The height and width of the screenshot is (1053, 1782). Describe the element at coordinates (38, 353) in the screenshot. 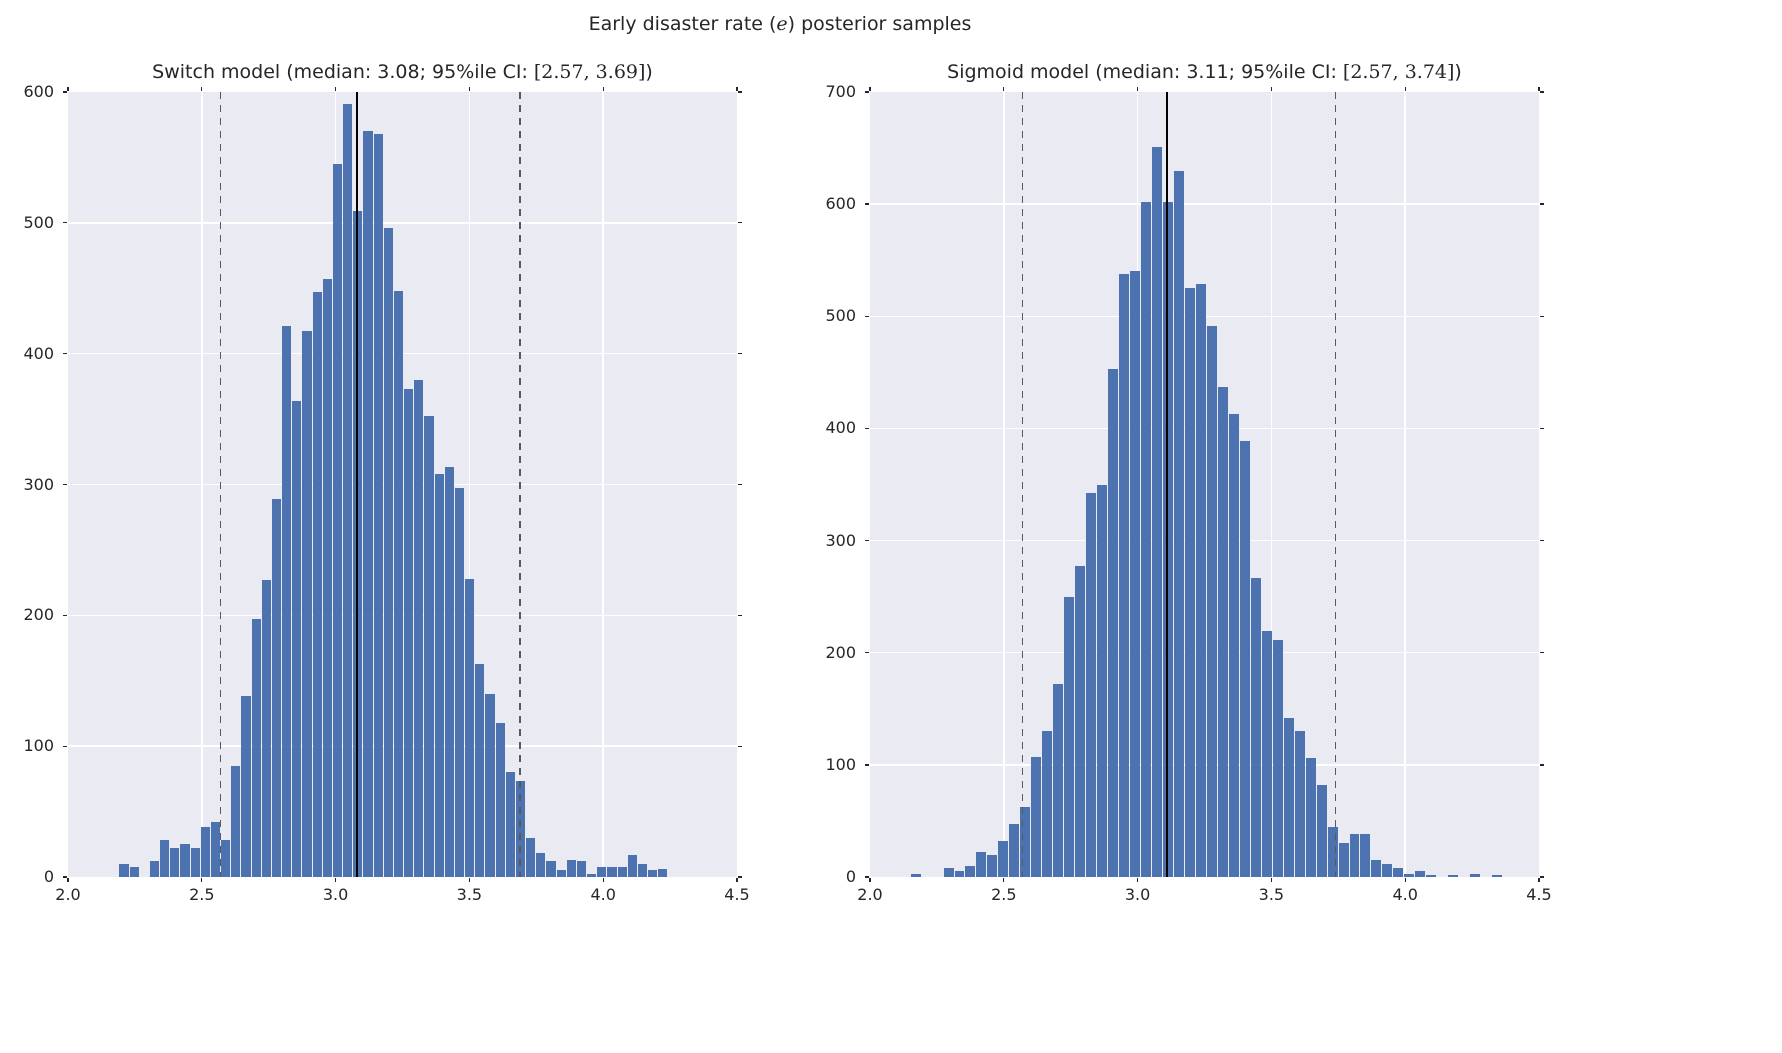

I see `y-tick-label: 400` at that location.